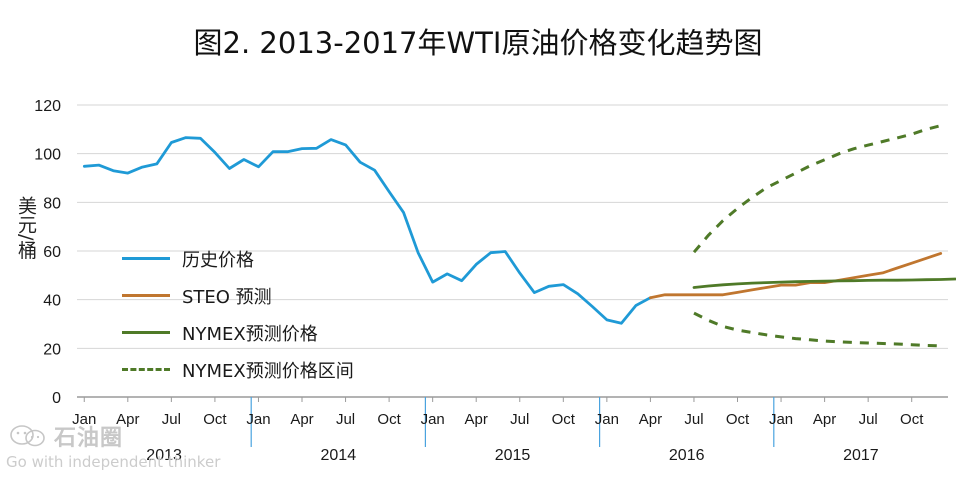 Image resolution: width=956 pixels, height=478 pixels. What do you see at coordinates (564, 419) in the screenshot?
I see `month-tick-label-33: Oct` at bounding box center [564, 419].